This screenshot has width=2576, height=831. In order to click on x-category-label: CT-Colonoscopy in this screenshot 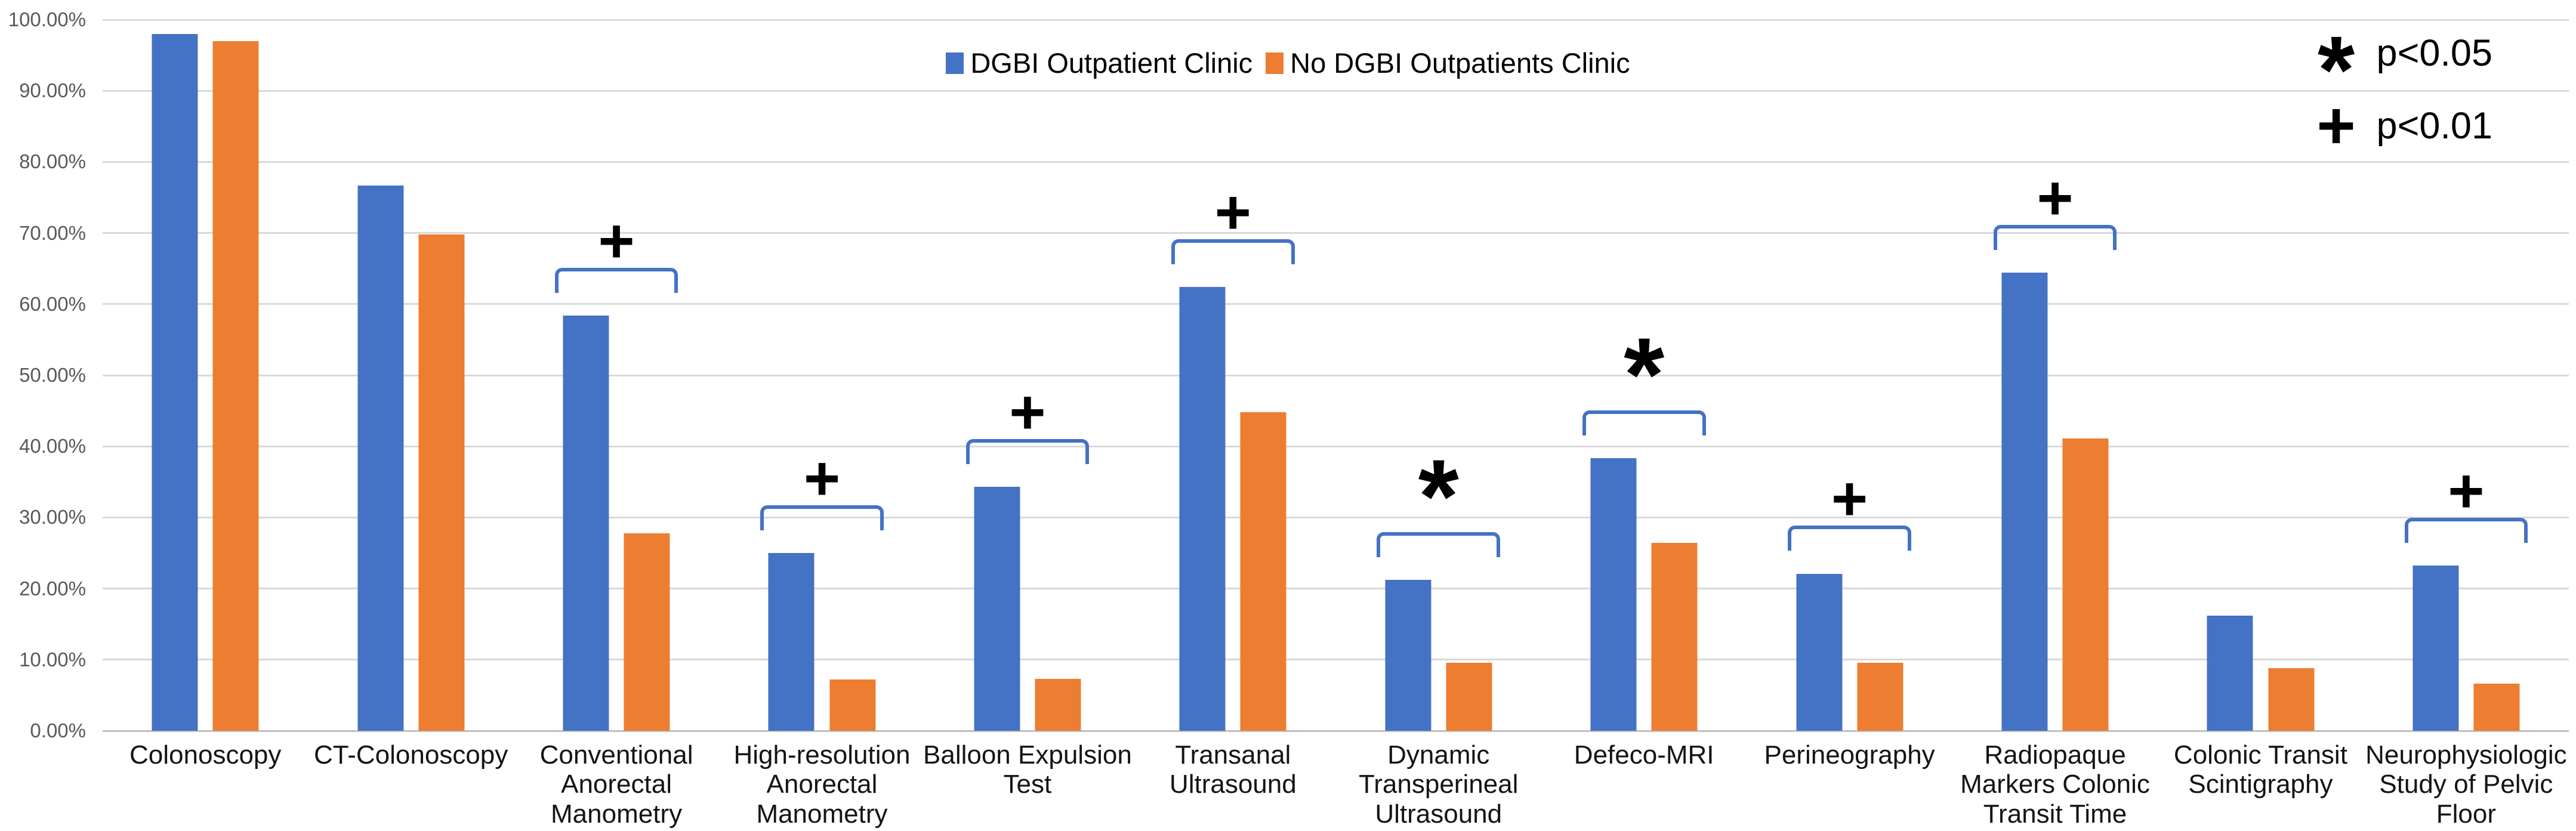, I will do `click(411, 755)`.